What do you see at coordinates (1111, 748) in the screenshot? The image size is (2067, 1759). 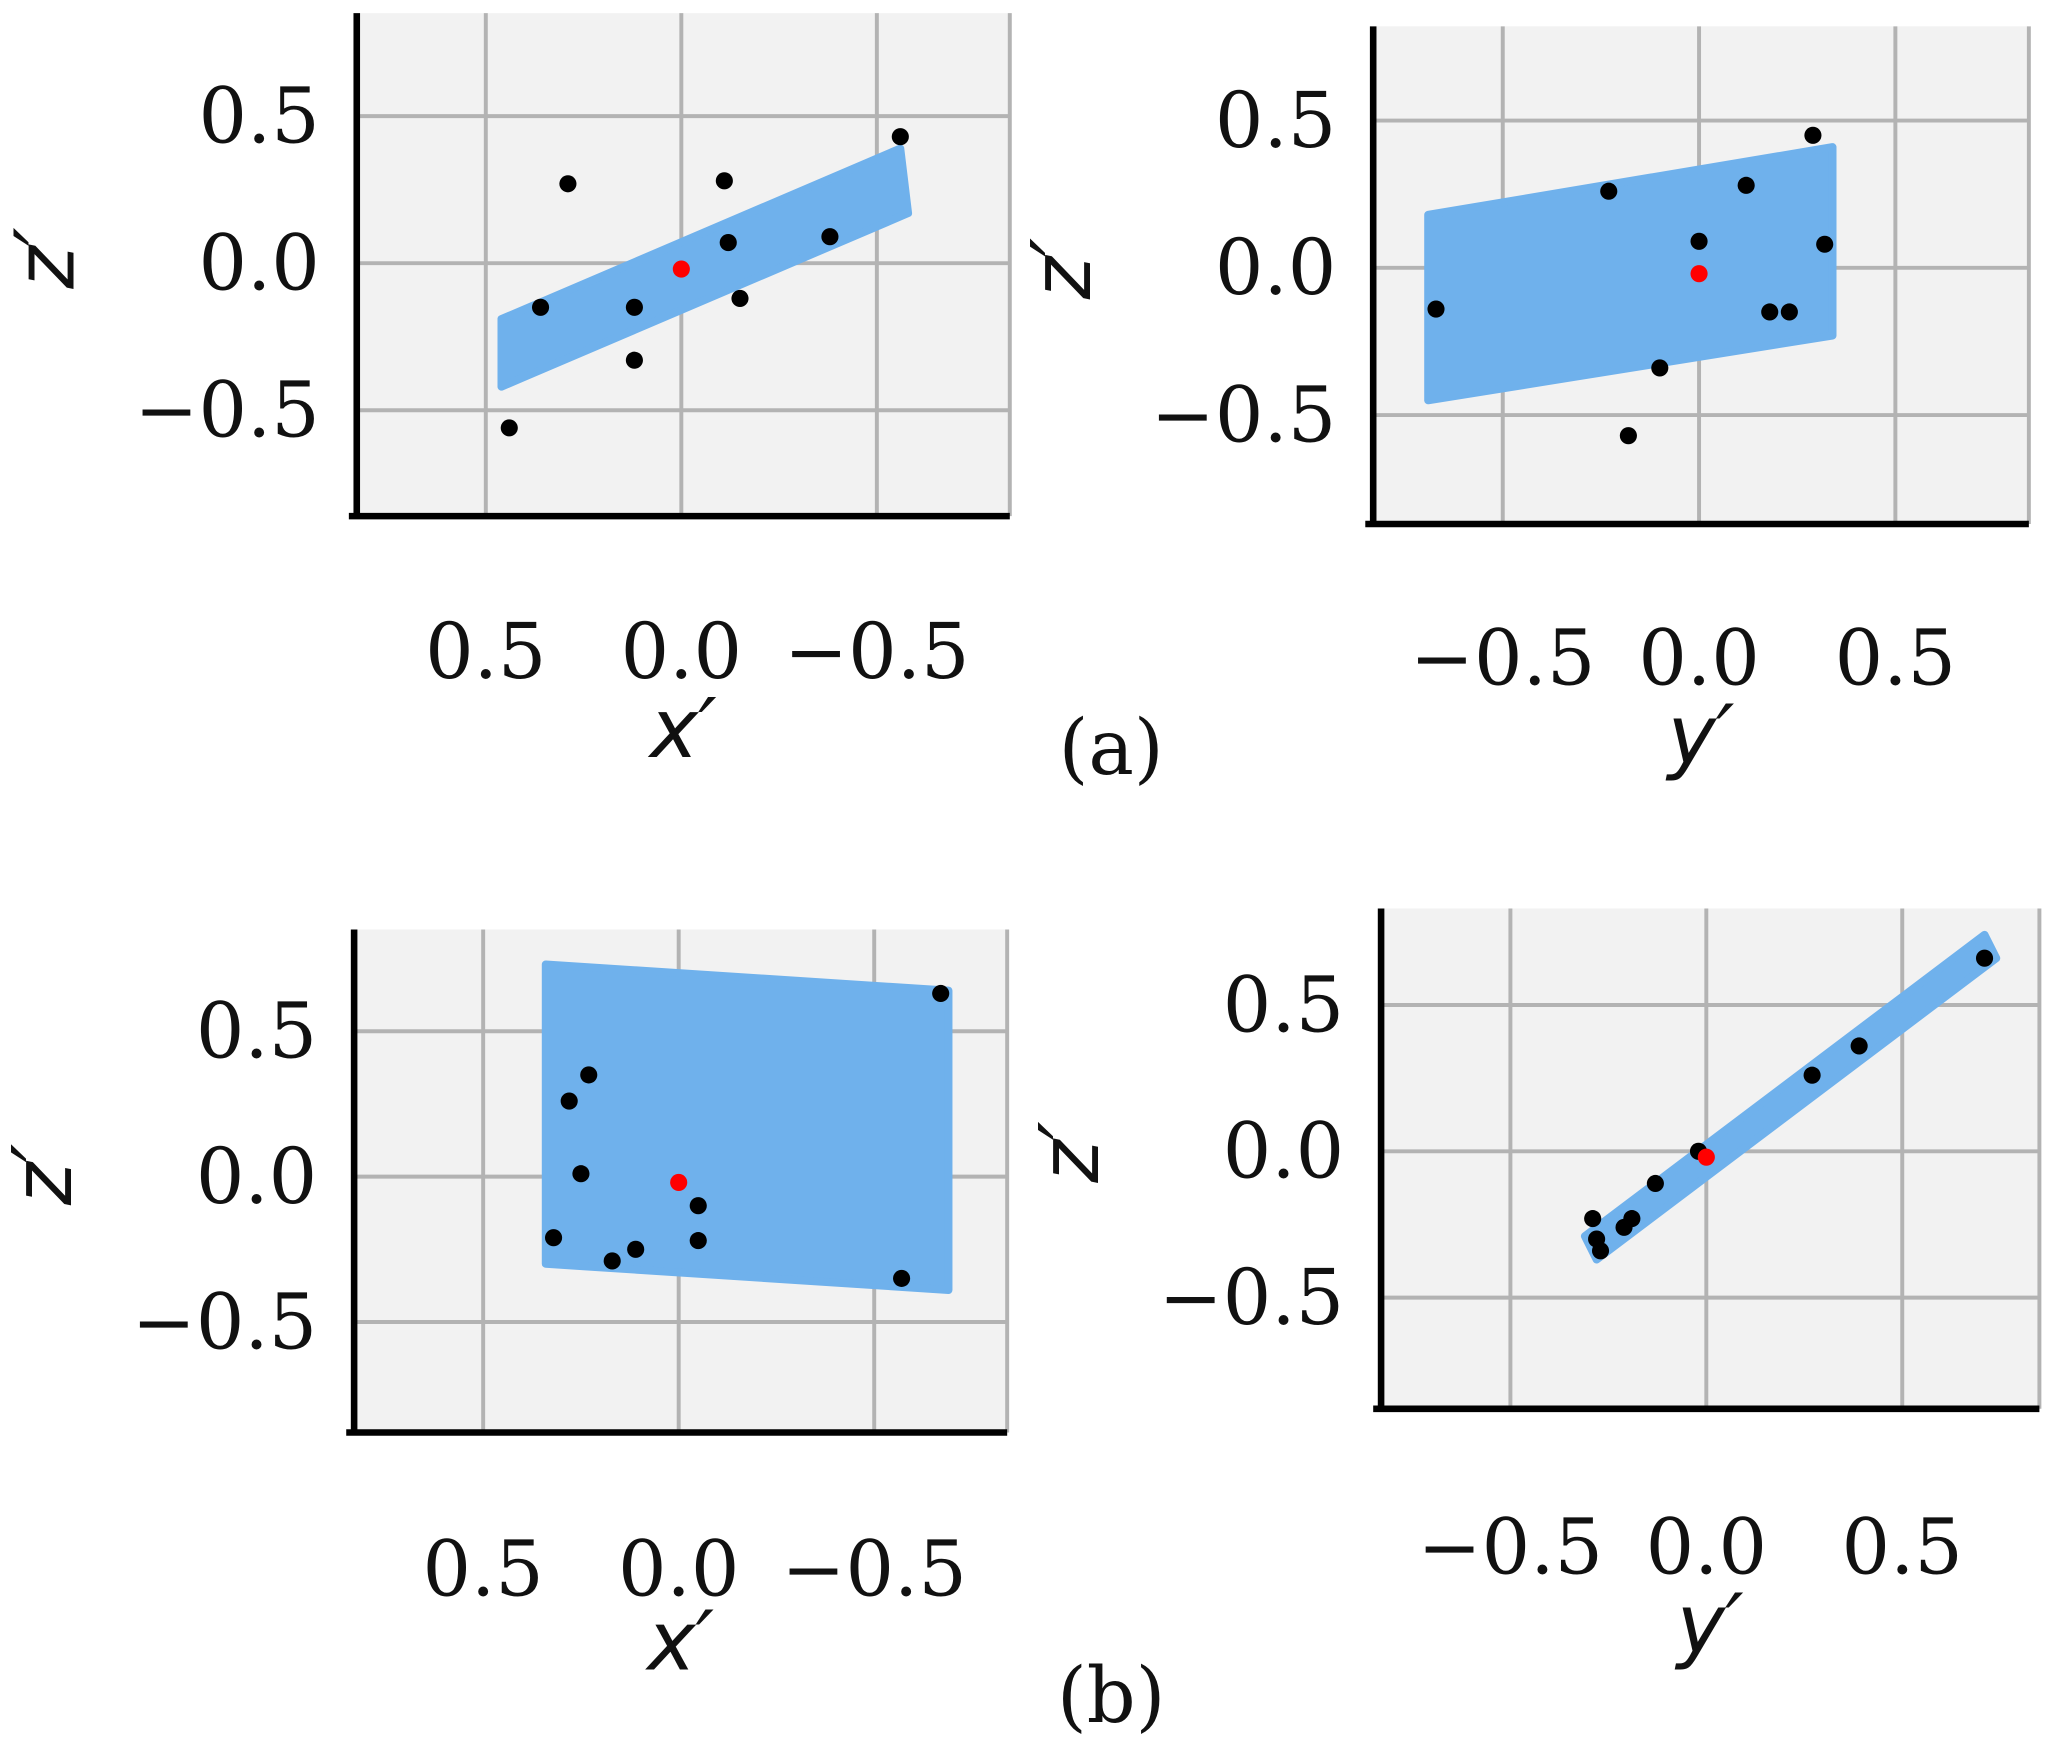 I see `caption-a: (a)` at bounding box center [1111, 748].